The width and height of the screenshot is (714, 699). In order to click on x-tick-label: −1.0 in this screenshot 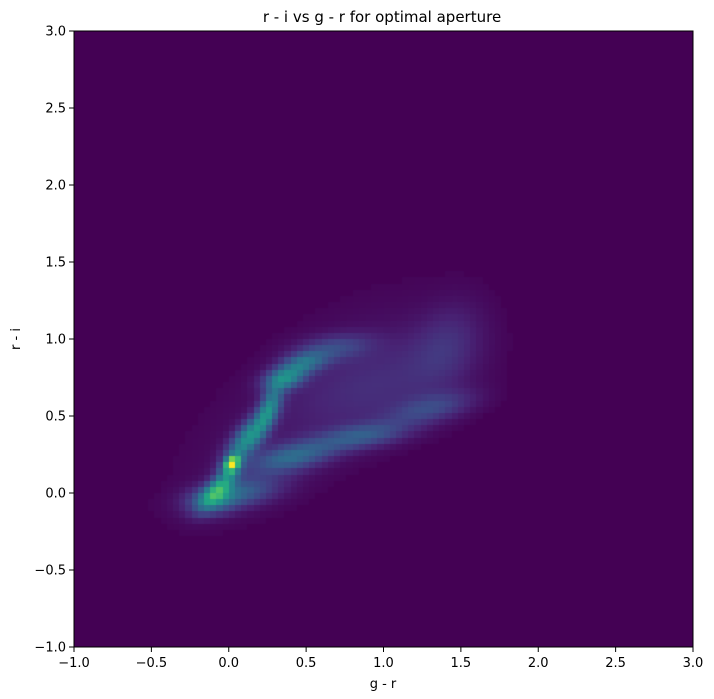, I will do `click(74, 663)`.